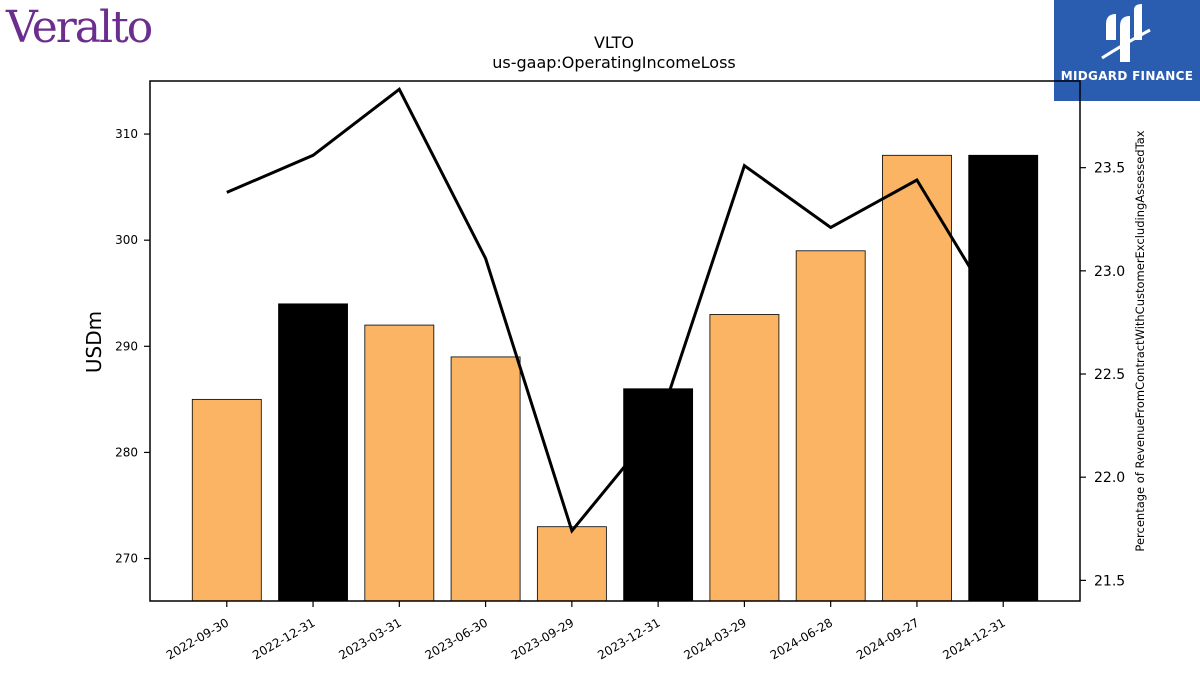 Image resolution: width=1200 pixels, height=675 pixels. I want to click on x-tick-label: 2024-12-31, so click(973, 638).